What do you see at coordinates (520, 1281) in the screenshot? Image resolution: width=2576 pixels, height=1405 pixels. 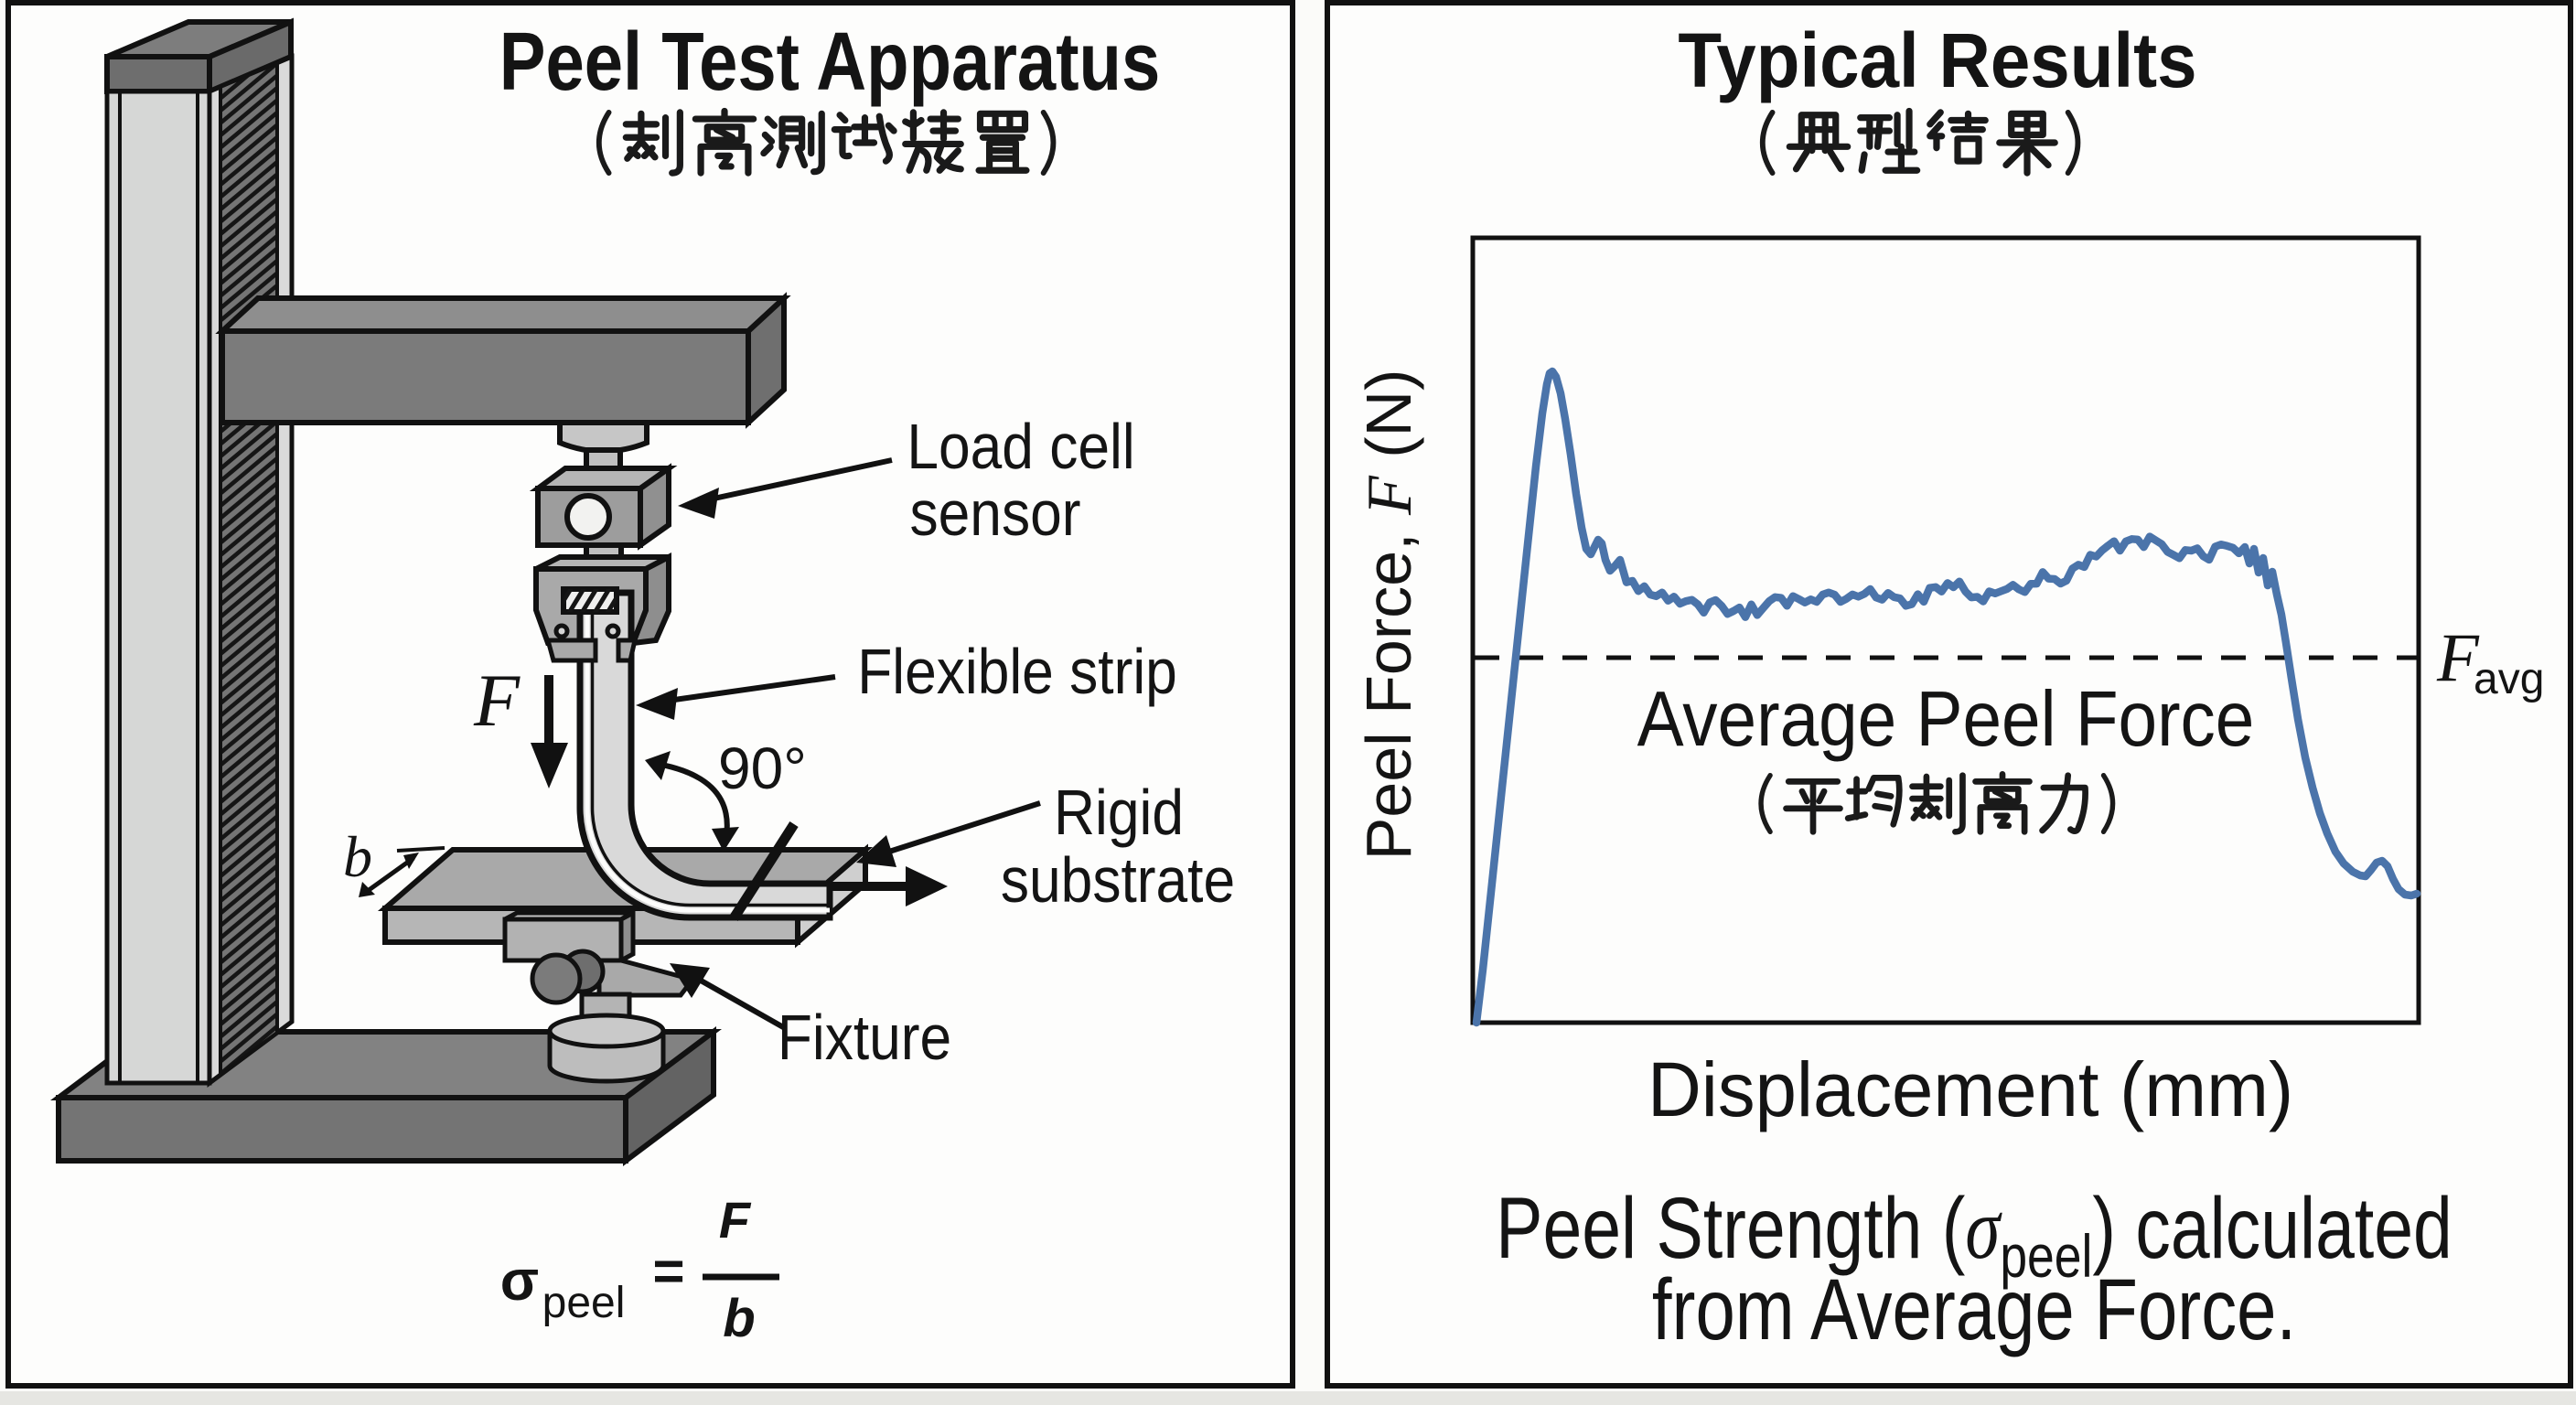 I see `svg-text: σ` at bounding box center [520, 1281].